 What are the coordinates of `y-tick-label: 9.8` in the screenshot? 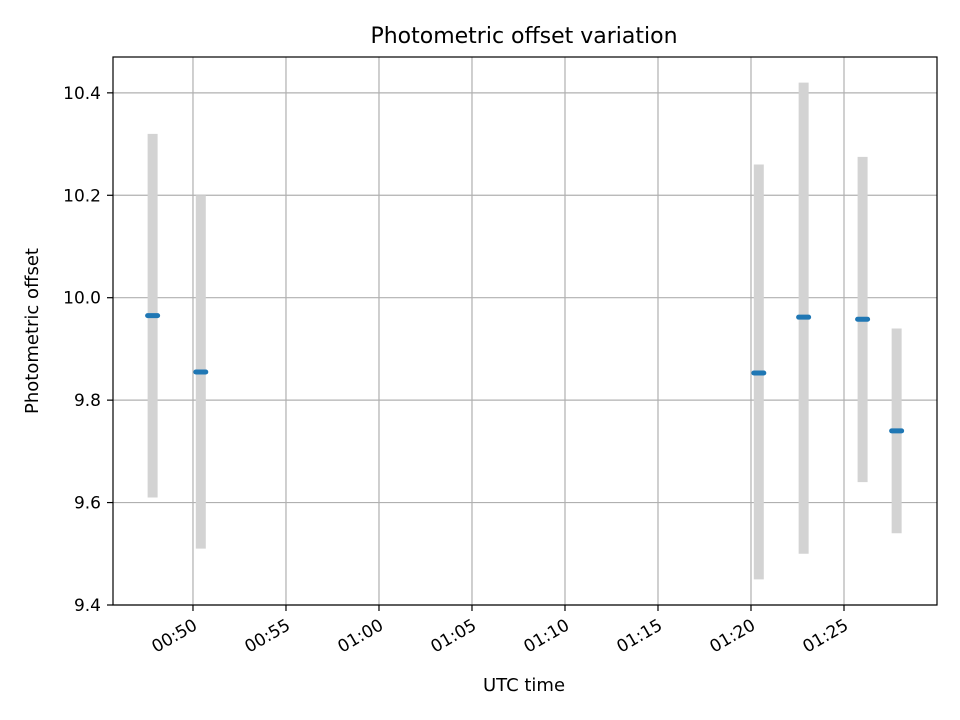 It's located at (87, 401).